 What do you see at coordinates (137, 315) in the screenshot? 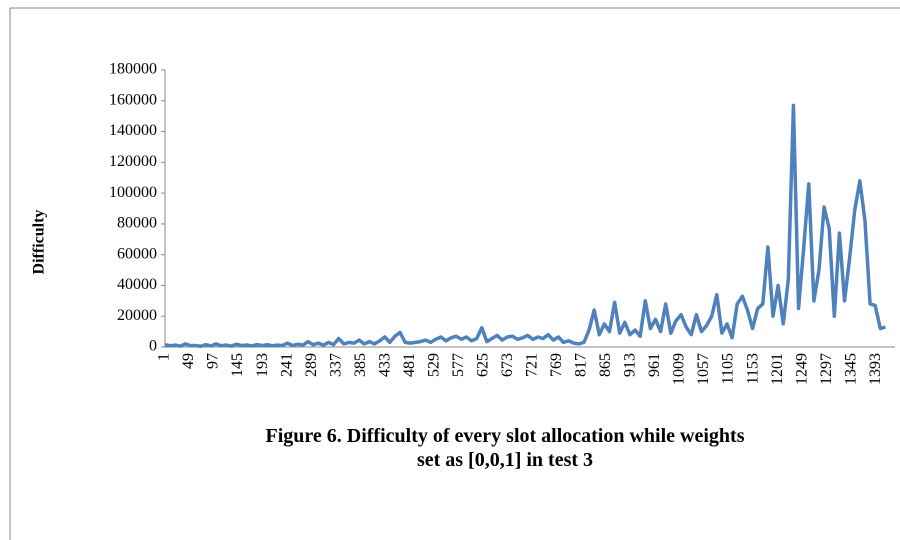
I see `y-tick-label: 20000` at bounding box center [137, 315].